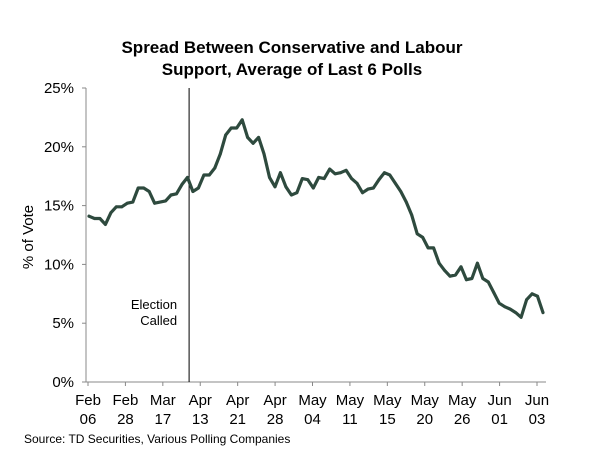 The width and height of the screenshot is (598, 465). I want to click on election-annotation-line-2: Called, so click(158, 320).